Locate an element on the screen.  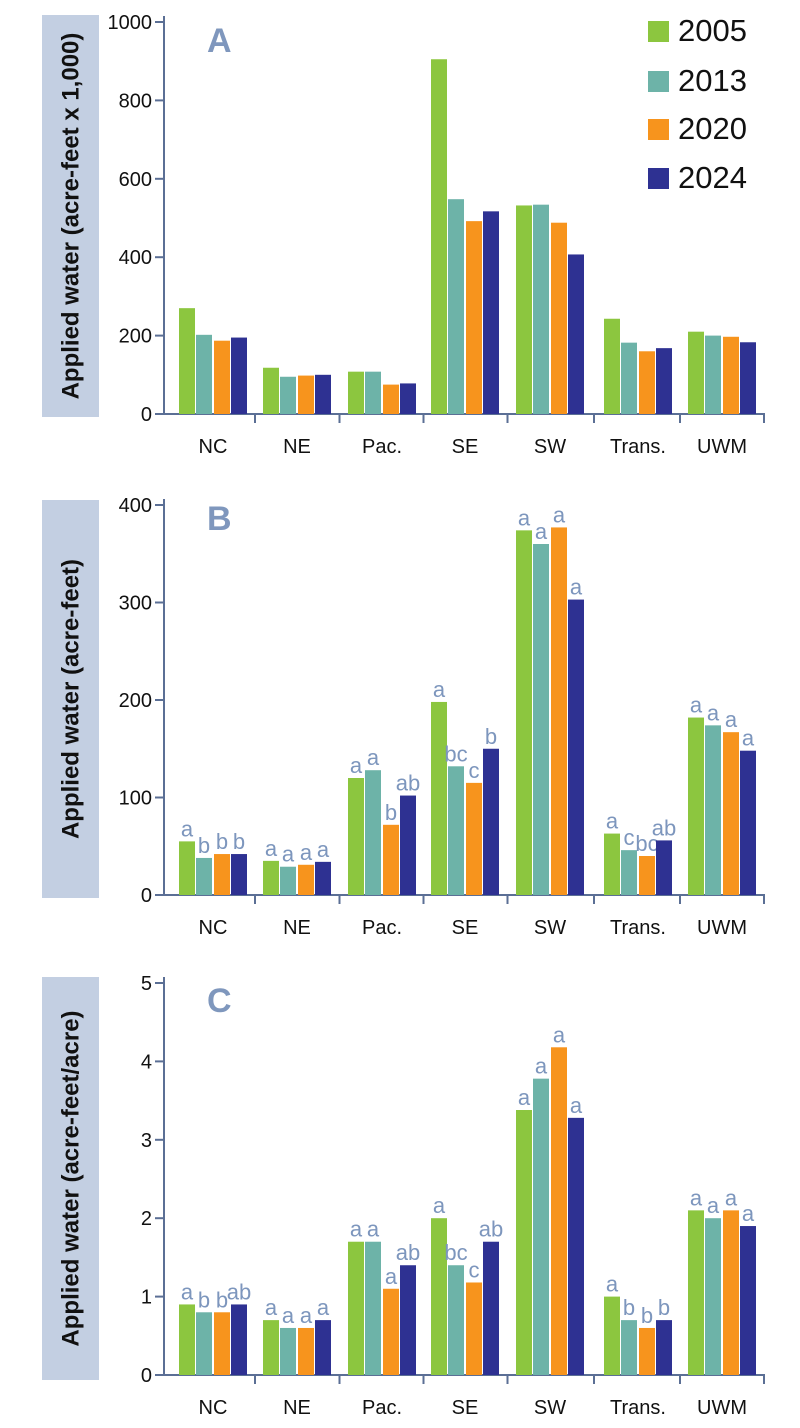
bar-2020-se is located at coordinates (474, 838).